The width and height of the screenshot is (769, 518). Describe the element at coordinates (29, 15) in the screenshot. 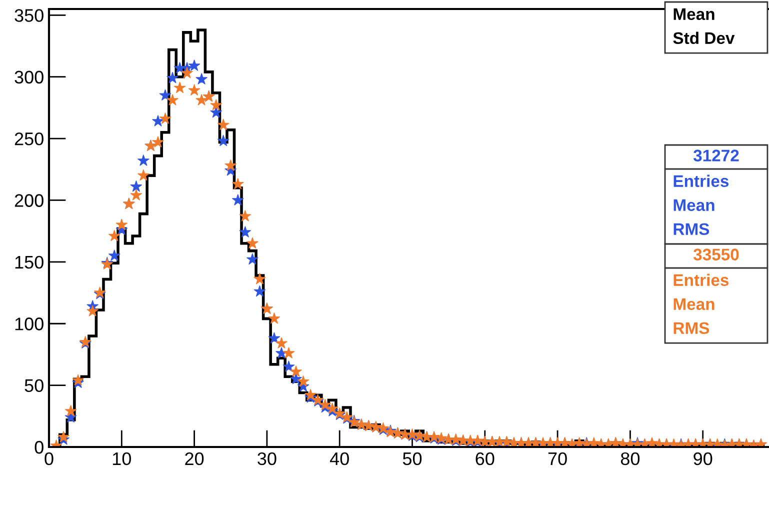

I see `y-tick-label: 350` at that location.